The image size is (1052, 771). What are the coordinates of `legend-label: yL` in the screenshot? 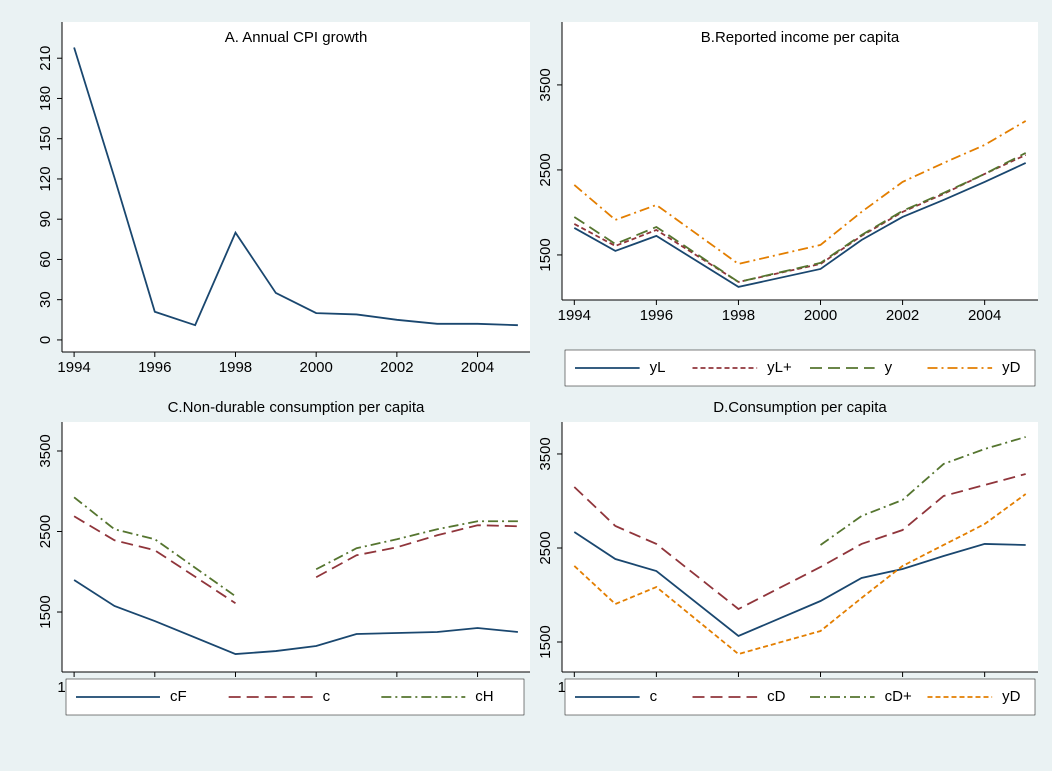 It's located at (658, 367).